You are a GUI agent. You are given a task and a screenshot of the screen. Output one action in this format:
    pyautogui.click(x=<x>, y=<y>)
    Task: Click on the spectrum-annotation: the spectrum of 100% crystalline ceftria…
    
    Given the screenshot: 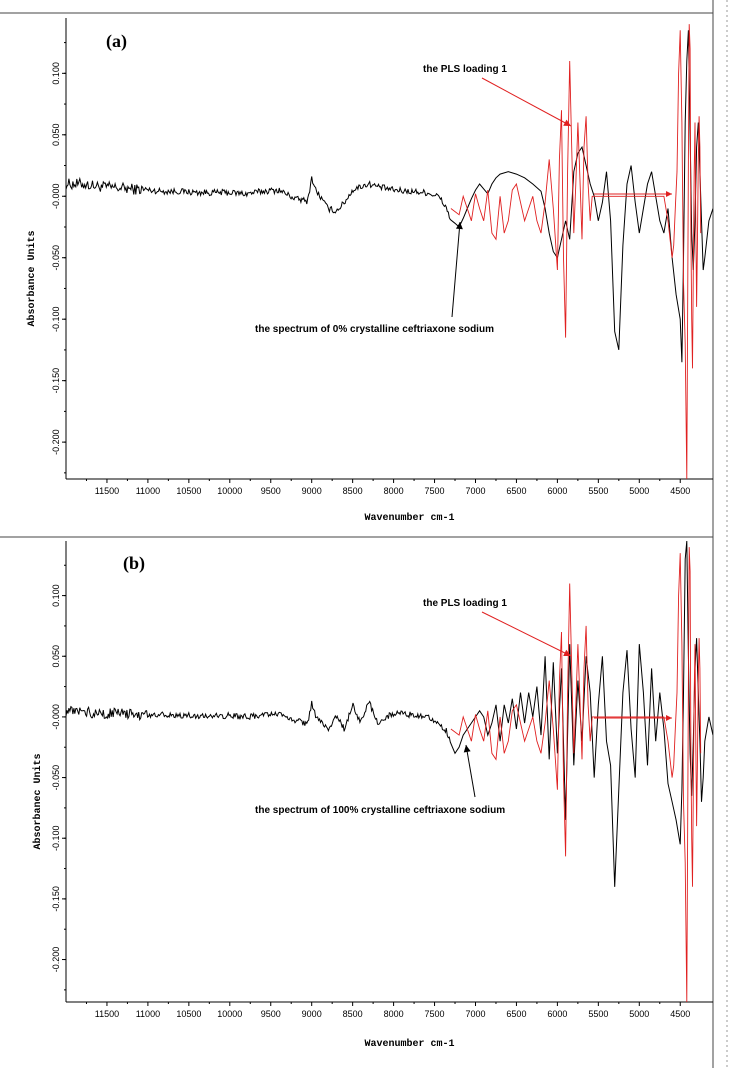 What is the action you would take?
    pyautogui.click(x=380, y=810)
    